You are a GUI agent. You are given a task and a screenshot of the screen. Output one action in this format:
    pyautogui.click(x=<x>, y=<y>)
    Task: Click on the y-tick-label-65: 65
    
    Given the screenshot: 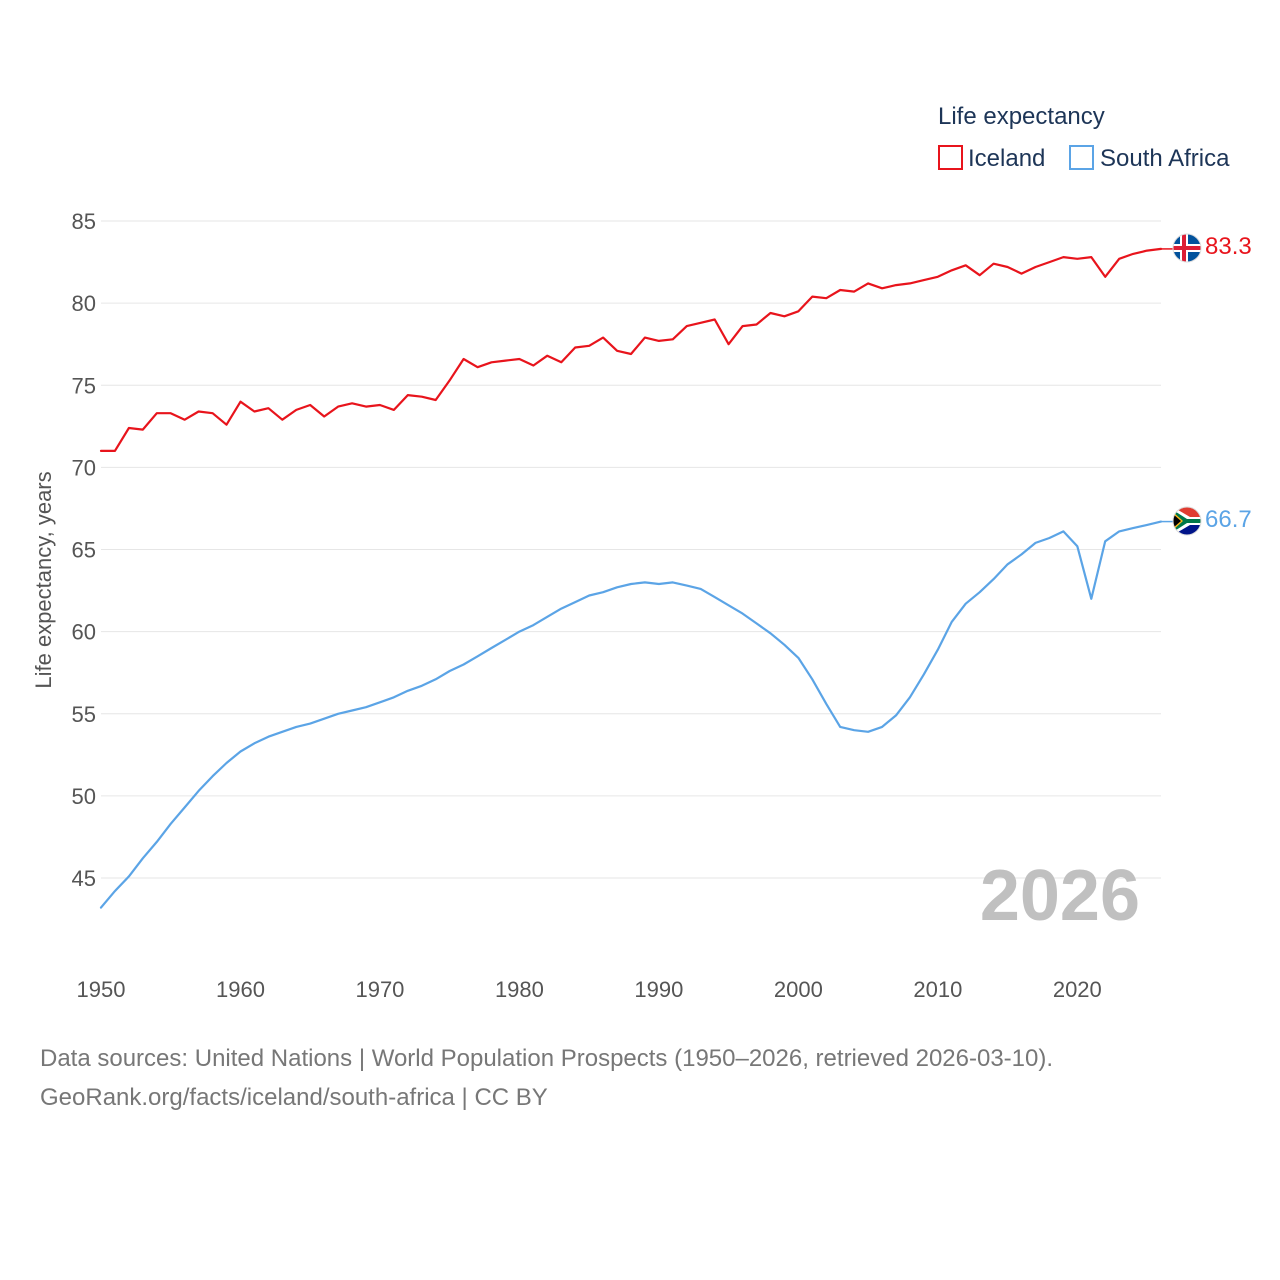 What is the action you would take?
    pyautogui.click(x=84, y=550)
    